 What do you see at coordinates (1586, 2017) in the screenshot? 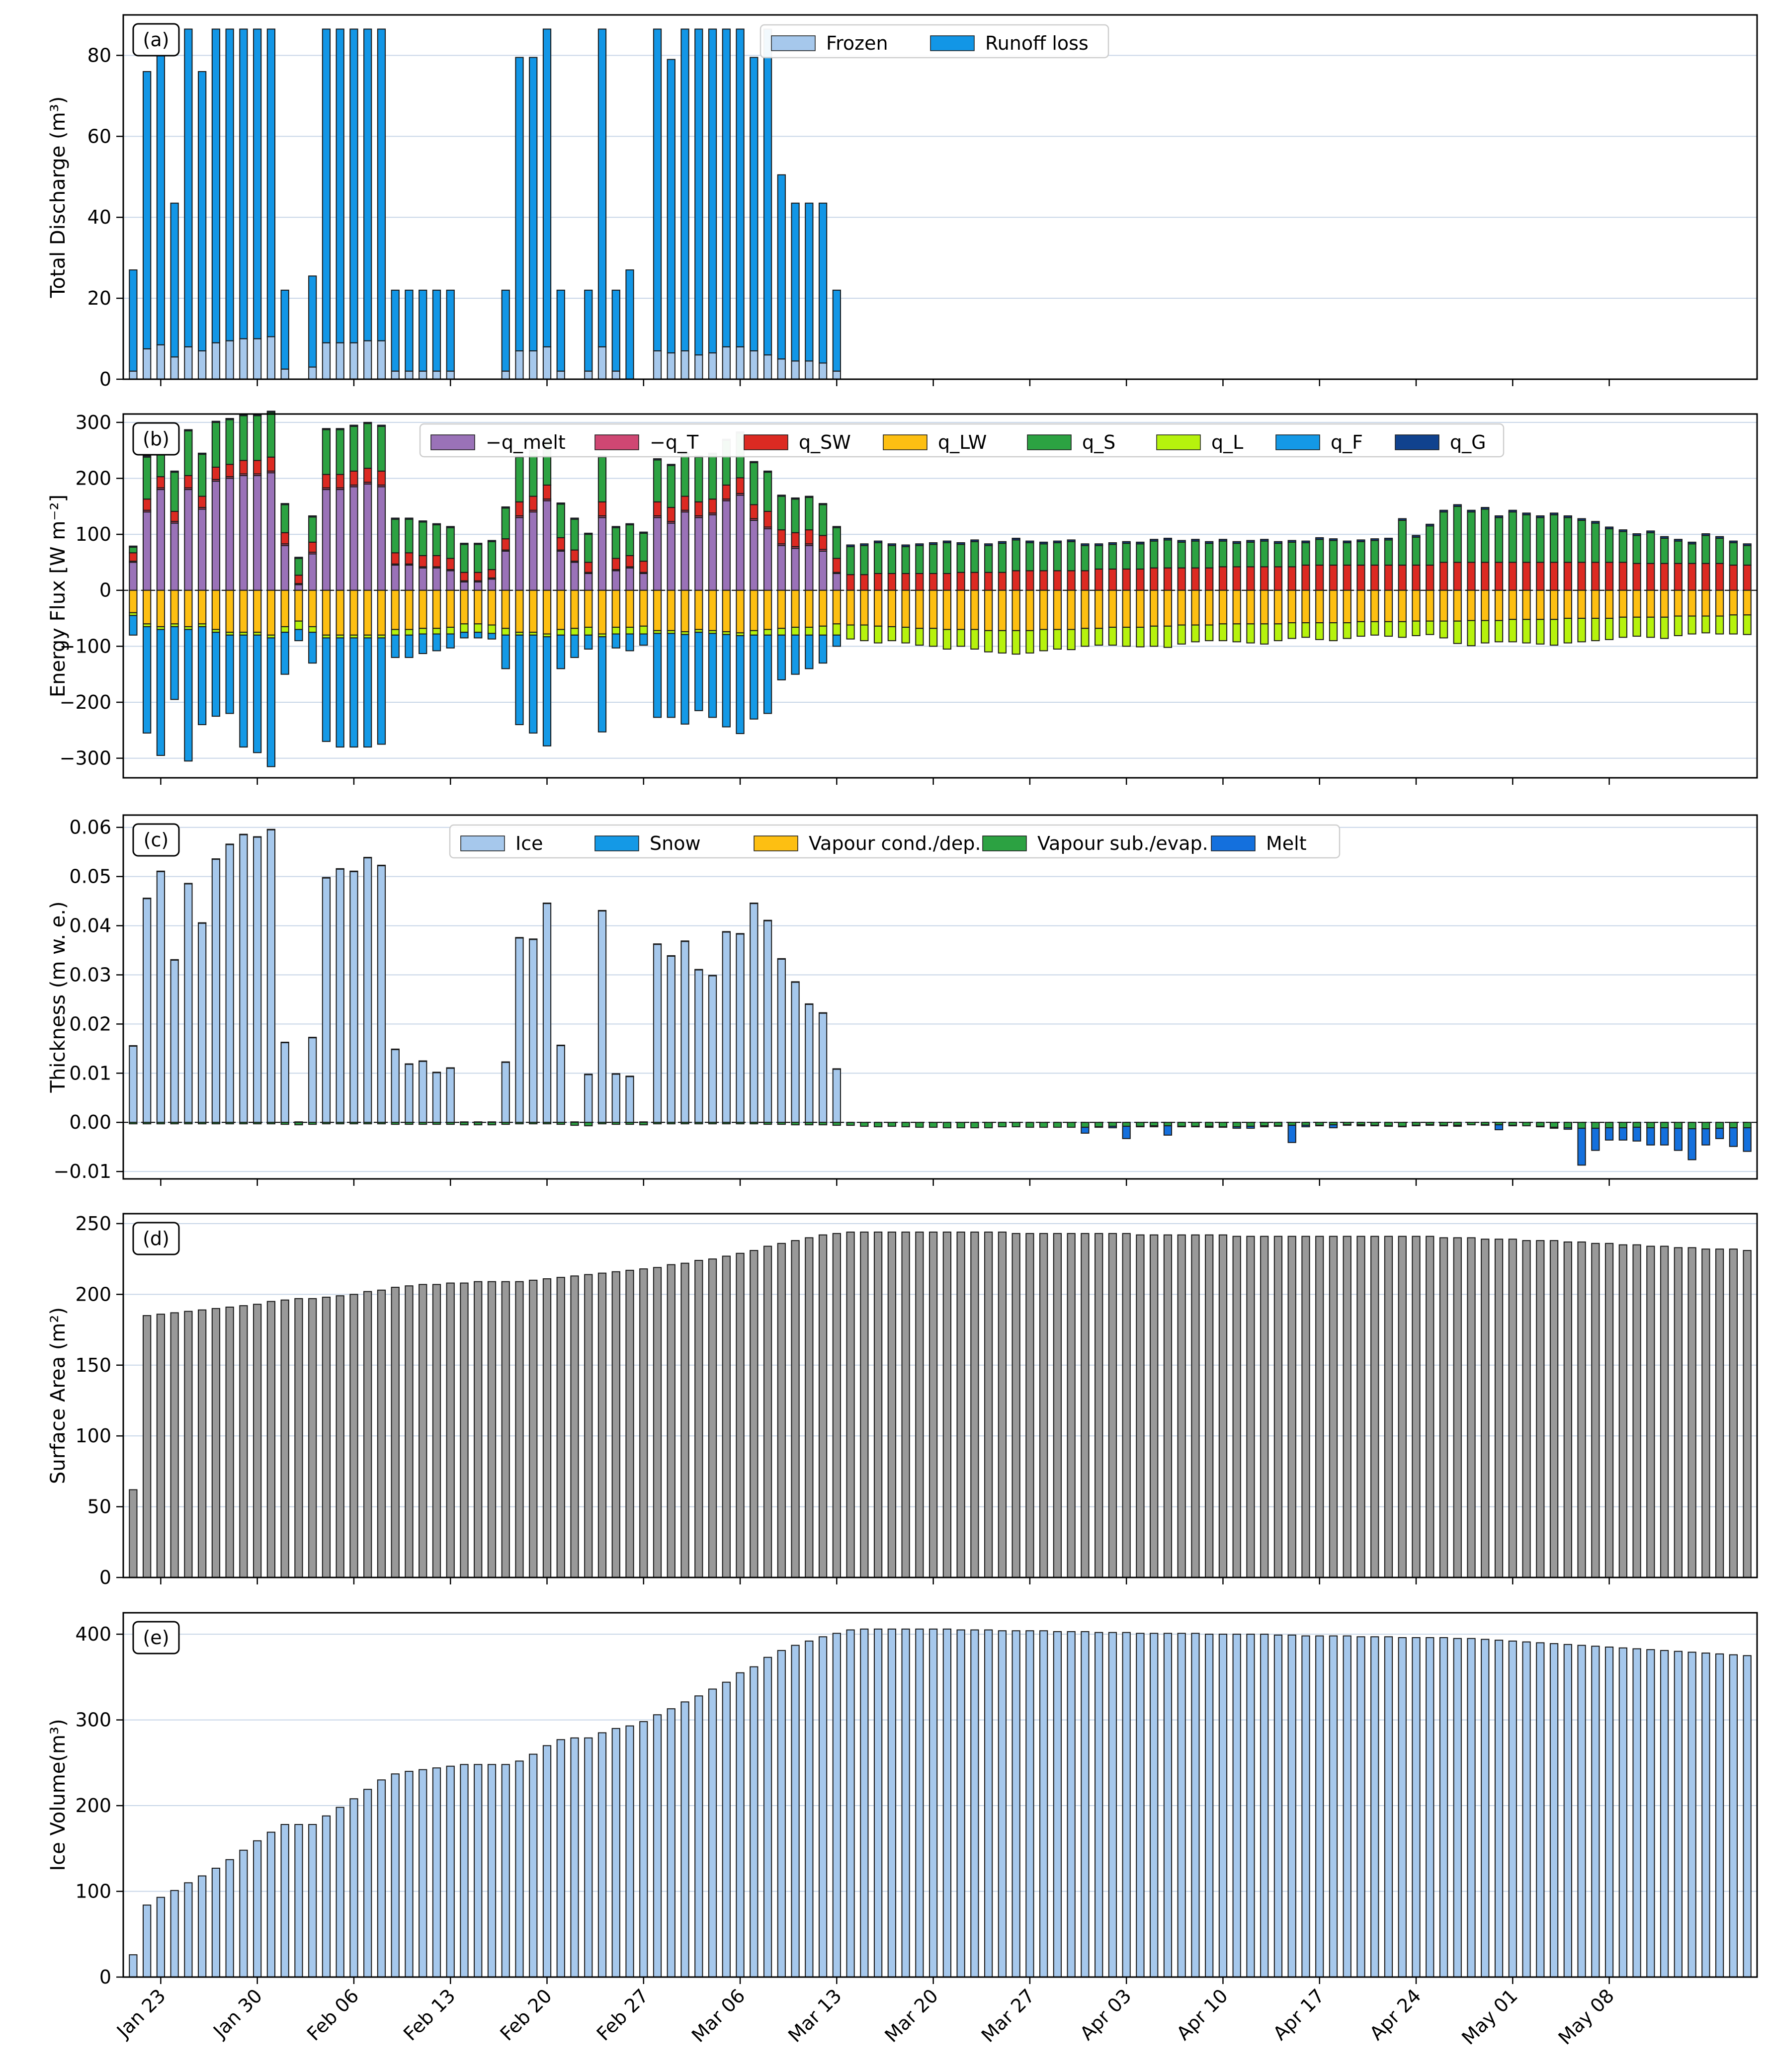
I see `x-tick-label: May 08` at bounding box center [1586, 2017].